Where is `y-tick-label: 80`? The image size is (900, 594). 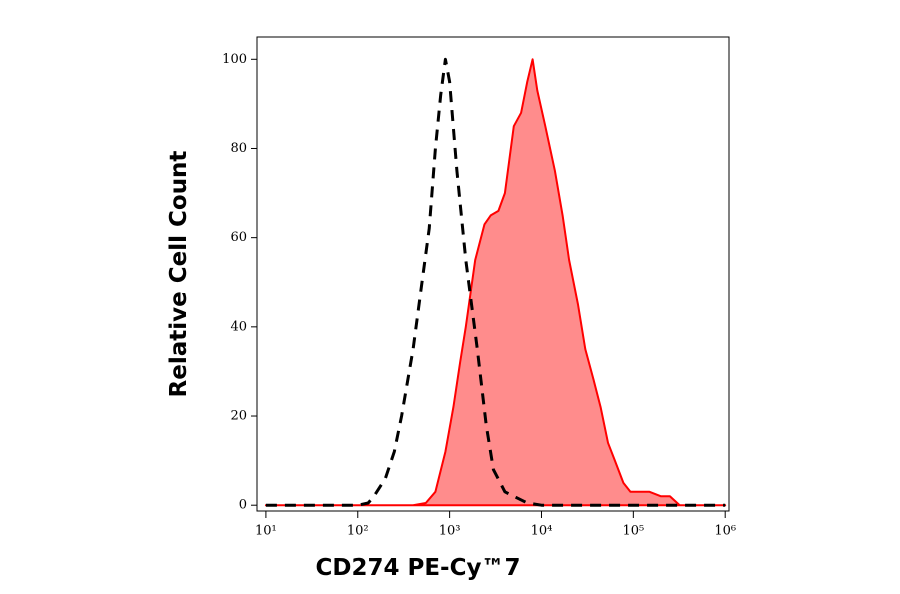 y-tick-label: 80 is located at coordinates (238, 148).